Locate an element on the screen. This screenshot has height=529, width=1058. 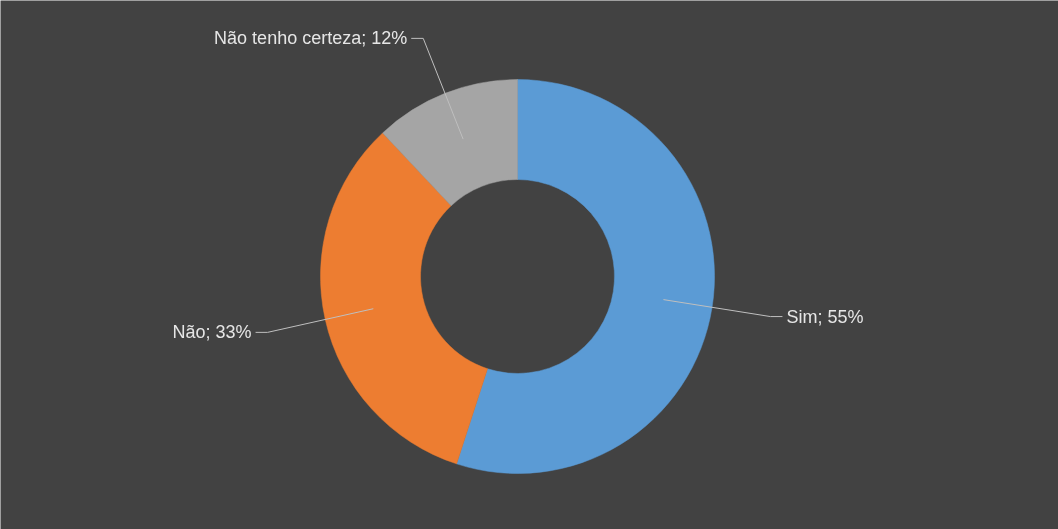
slice-label: Sim; 55% is located at coordinates (825, 316).